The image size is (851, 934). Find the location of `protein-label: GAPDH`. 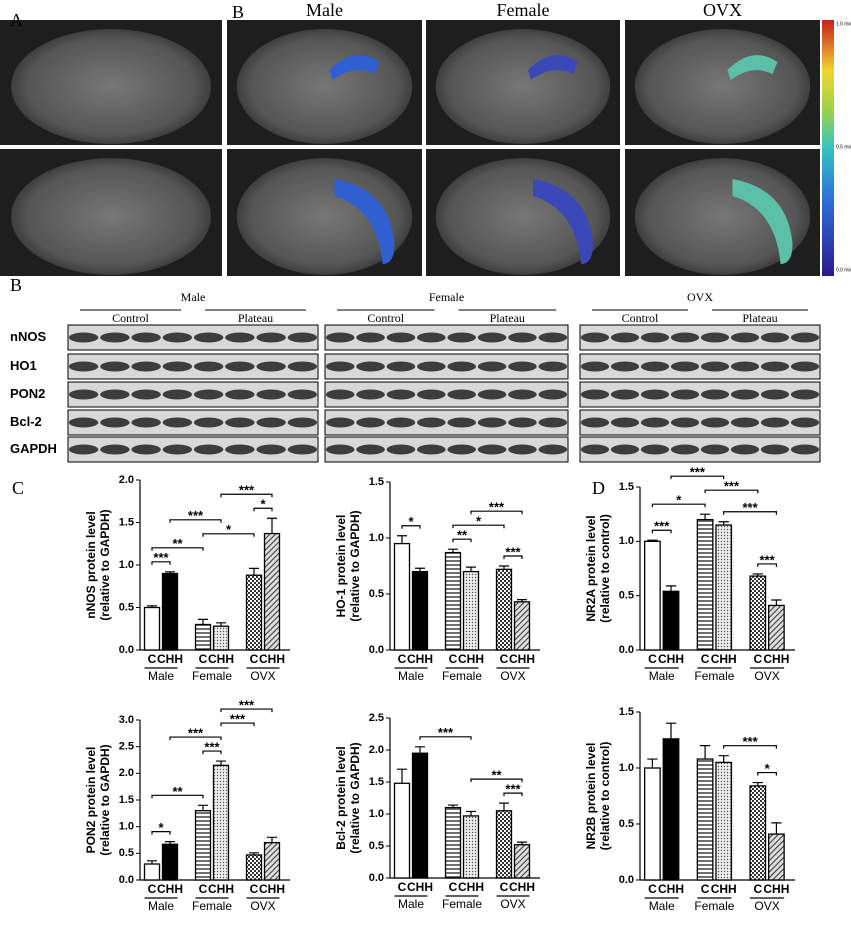

protein-label: GAPDH is located at coordinates (33, 448).